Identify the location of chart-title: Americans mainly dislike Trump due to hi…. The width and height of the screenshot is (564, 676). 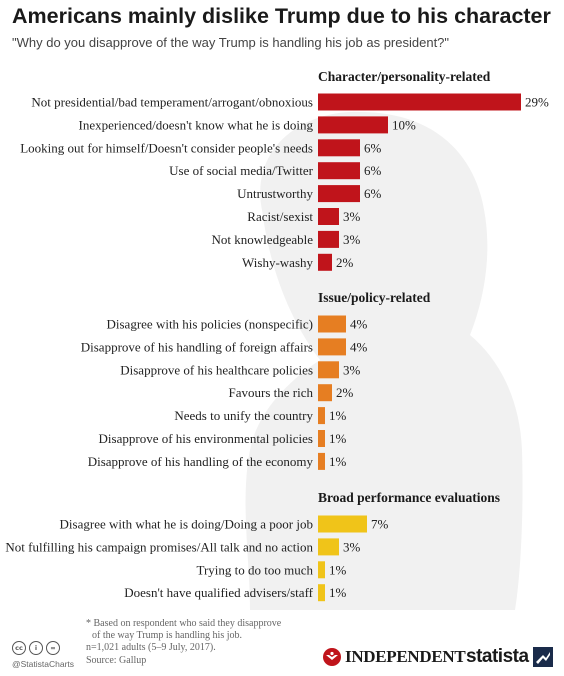
(281, 16).